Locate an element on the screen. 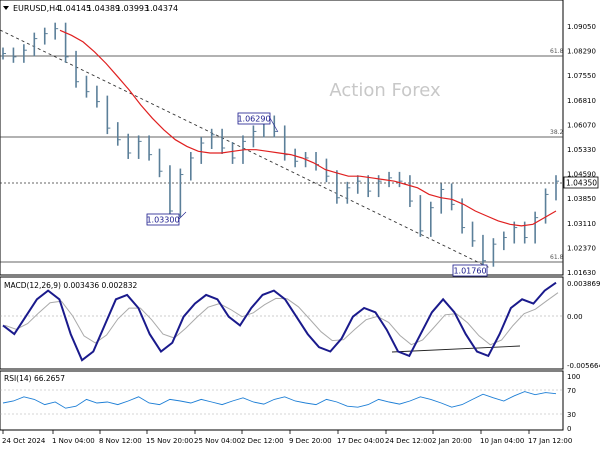 The height and width of the screenshot is (450, 600). current-price-tag is located at coordinates (581, 182).